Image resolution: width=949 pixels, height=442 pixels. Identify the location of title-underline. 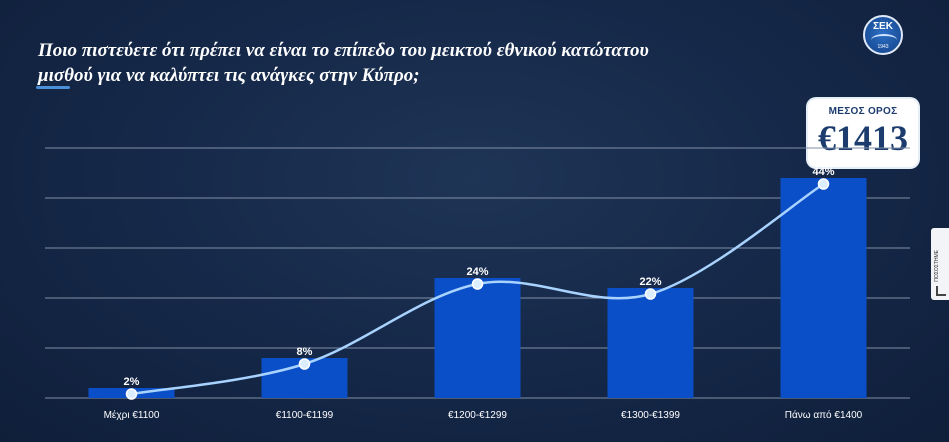
(53, 87).